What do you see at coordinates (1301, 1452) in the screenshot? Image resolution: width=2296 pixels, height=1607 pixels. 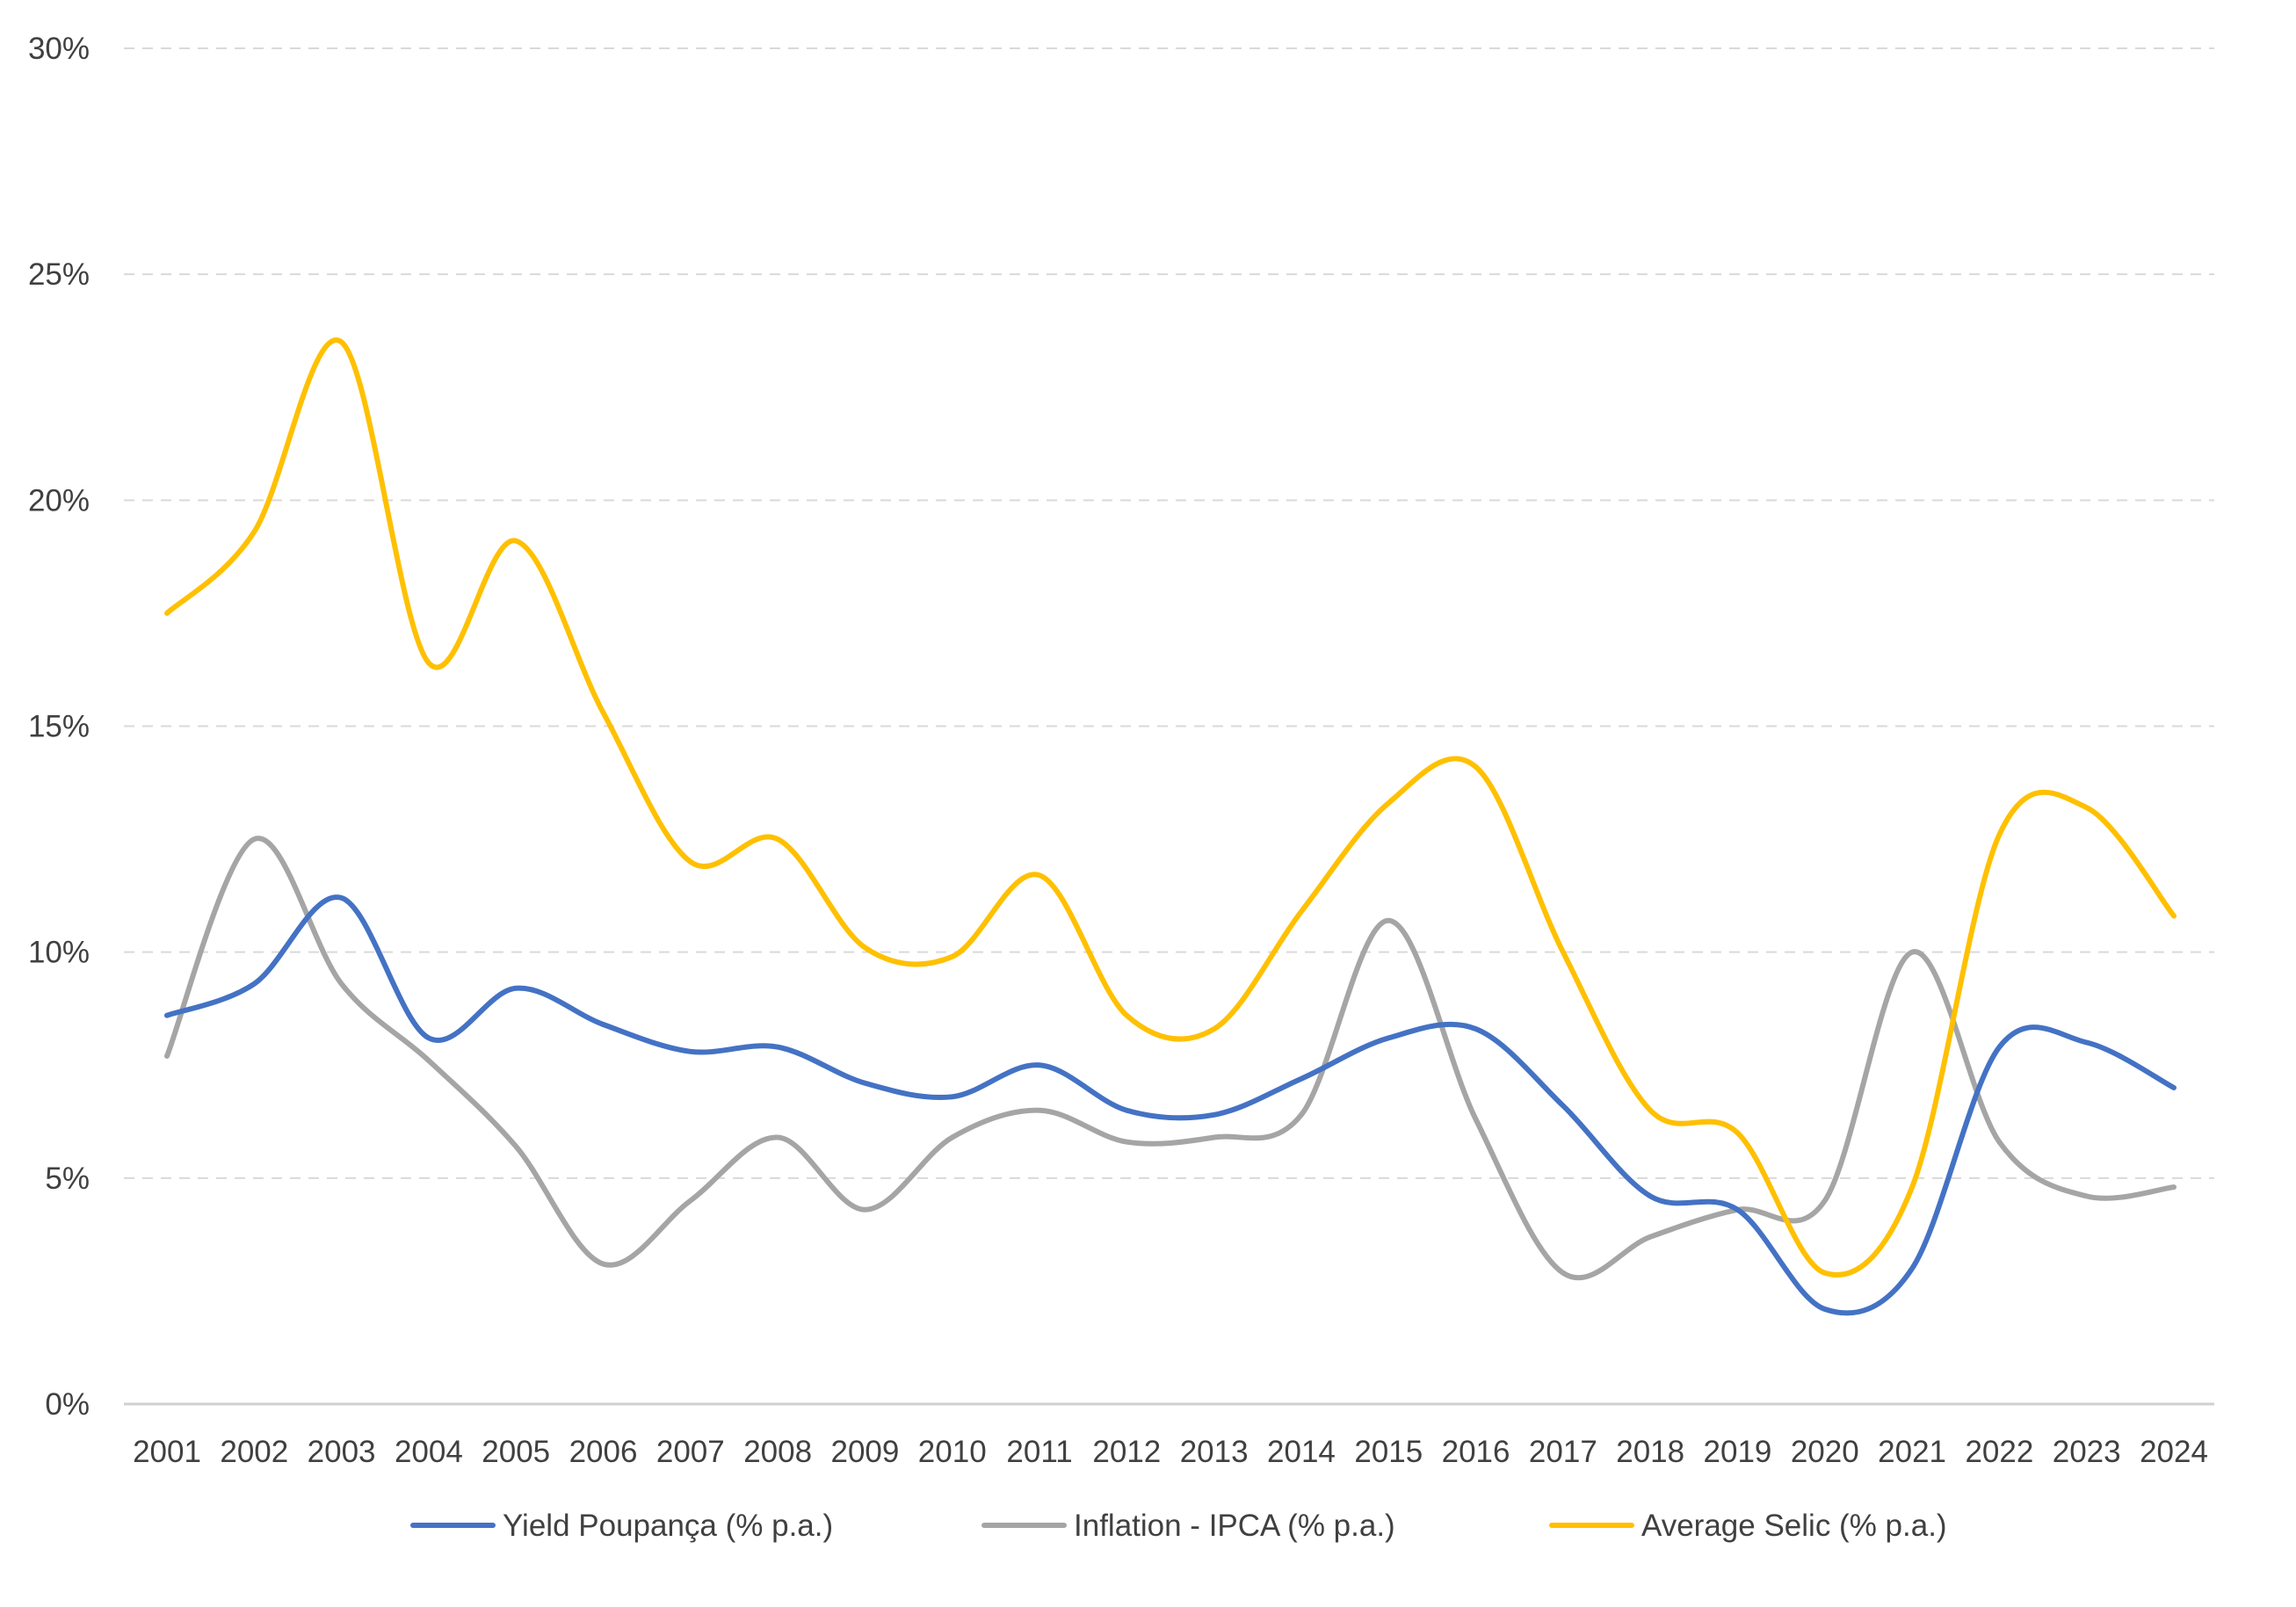 I see `x-tick-label: 2014` at bounding box center [1301, 1452].